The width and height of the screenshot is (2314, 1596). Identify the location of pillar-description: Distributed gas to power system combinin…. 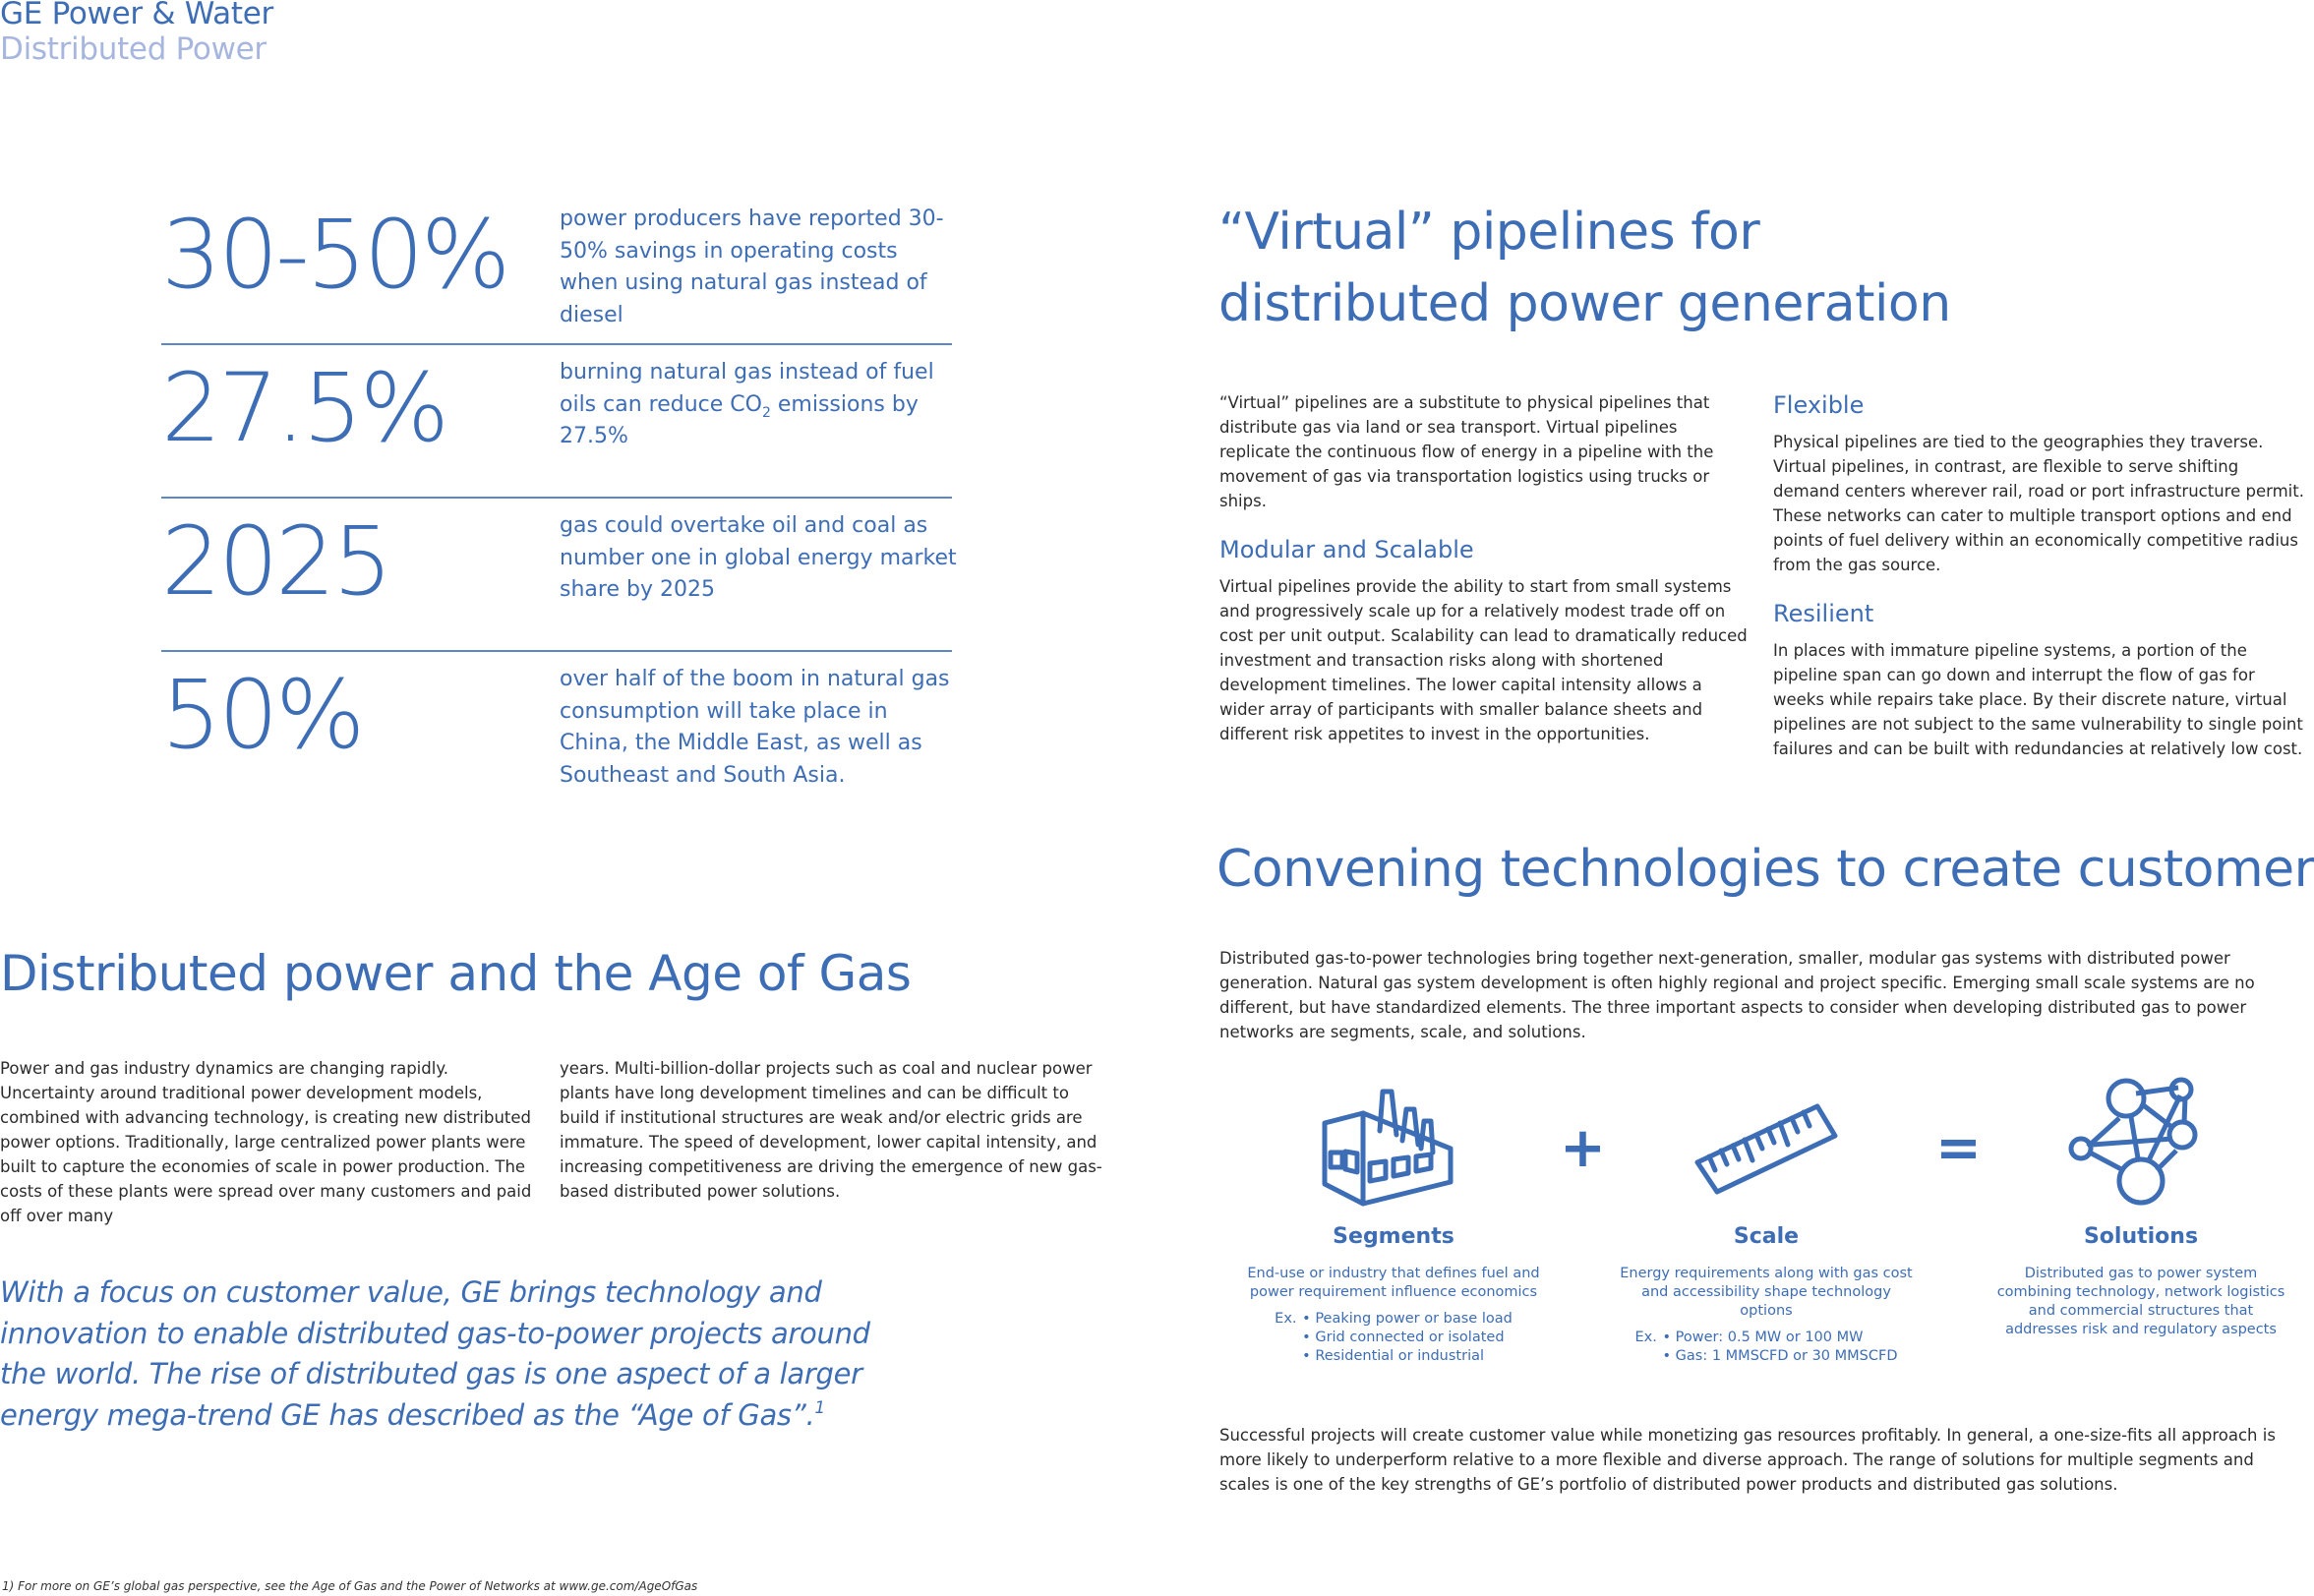
(2140, 1302).